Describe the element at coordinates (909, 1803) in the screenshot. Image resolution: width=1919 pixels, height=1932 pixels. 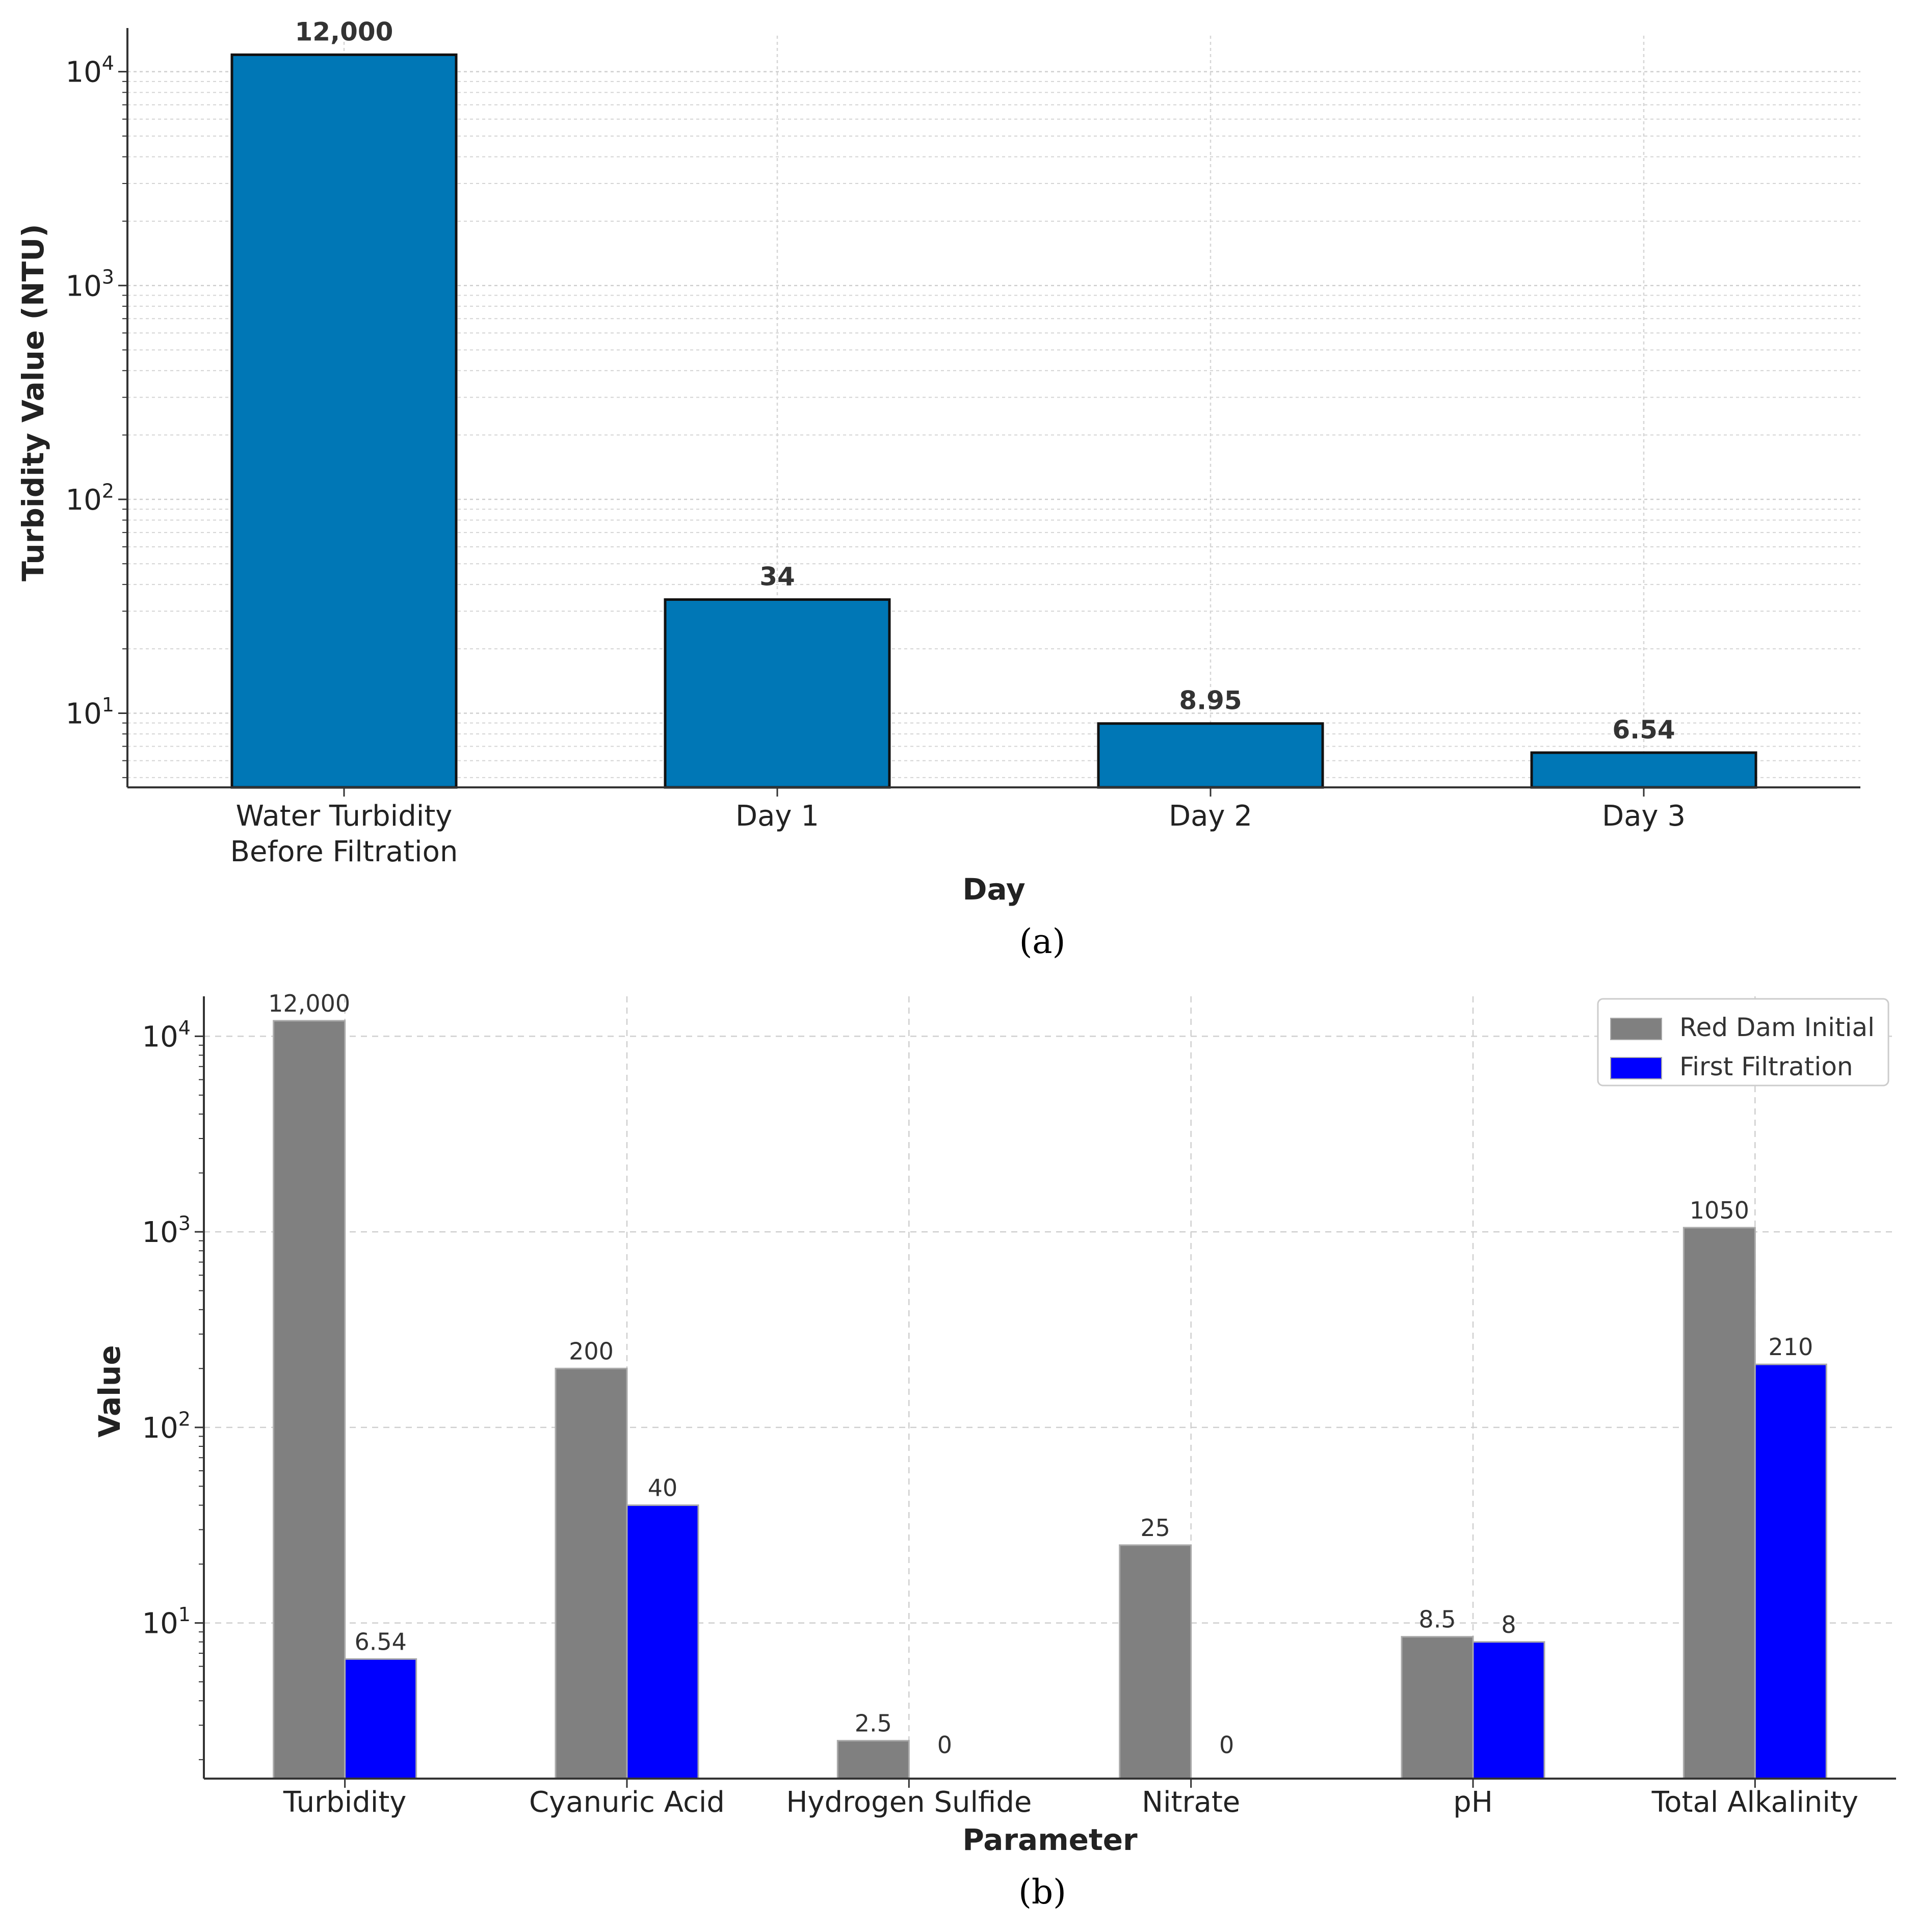
I see `panel-b-x-tick-label: Hydrogen Sulfide` at that location.